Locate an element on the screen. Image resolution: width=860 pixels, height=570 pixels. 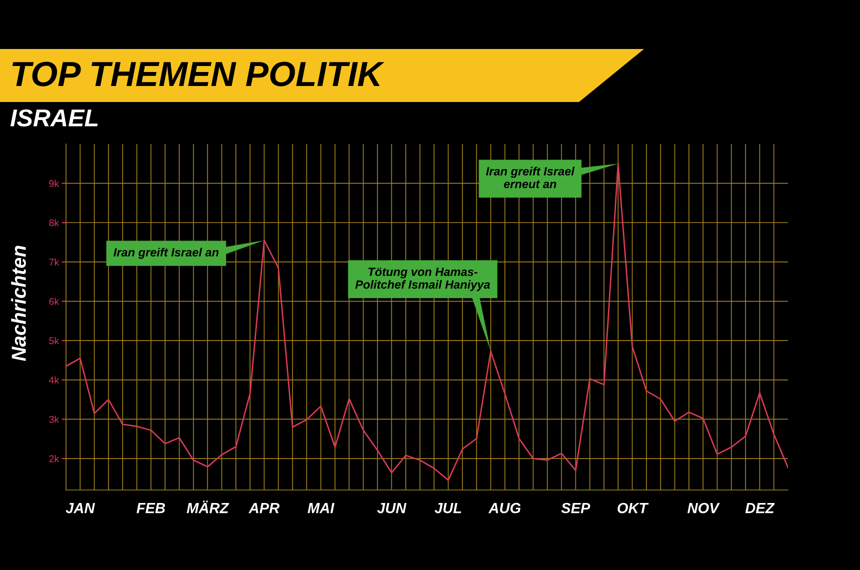
x-tick-label: DEZ is located at coordinates (760, 508).